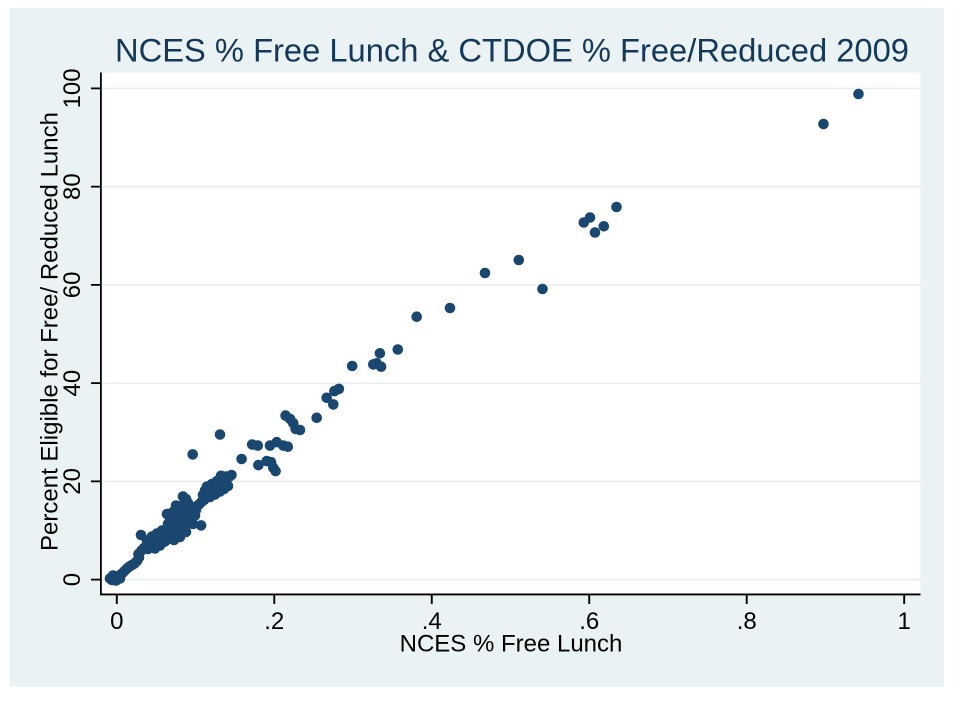  What do you see at coordinates (904, 621) in the screenshot?
I see `svg-text: 1` at bounding box center [904, 621].